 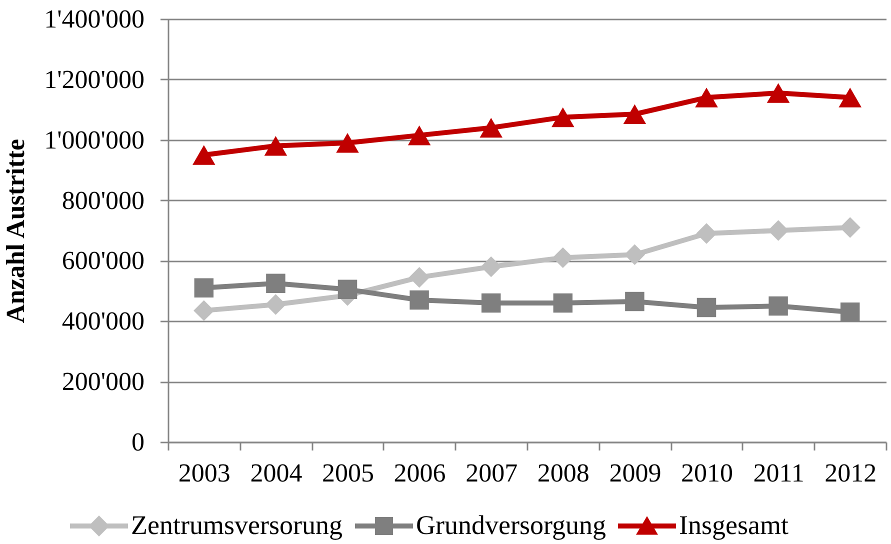 I want to click on y-tick-label: 200'000, so click(x=103, y=381).